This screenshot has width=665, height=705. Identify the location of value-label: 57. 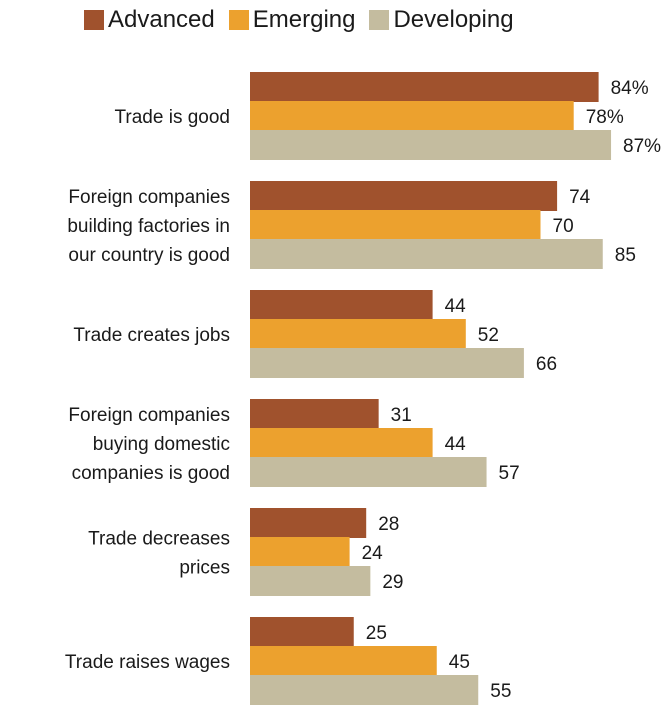
(509, 473).